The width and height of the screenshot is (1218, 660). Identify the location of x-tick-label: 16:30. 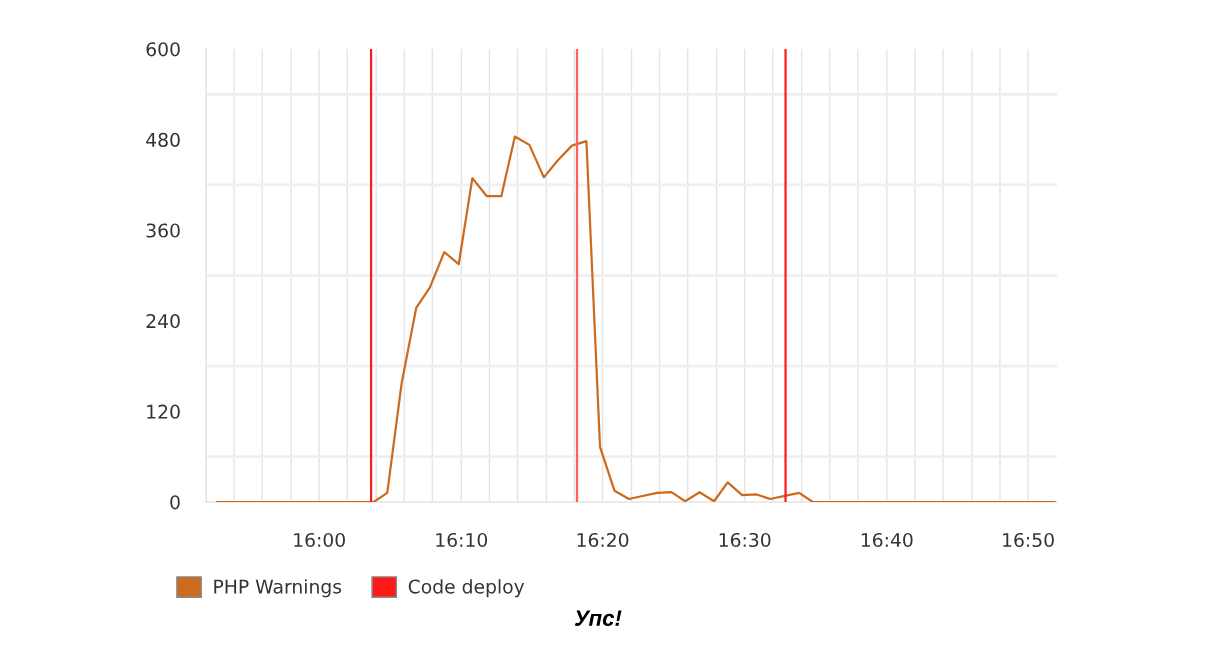
(745, 540).